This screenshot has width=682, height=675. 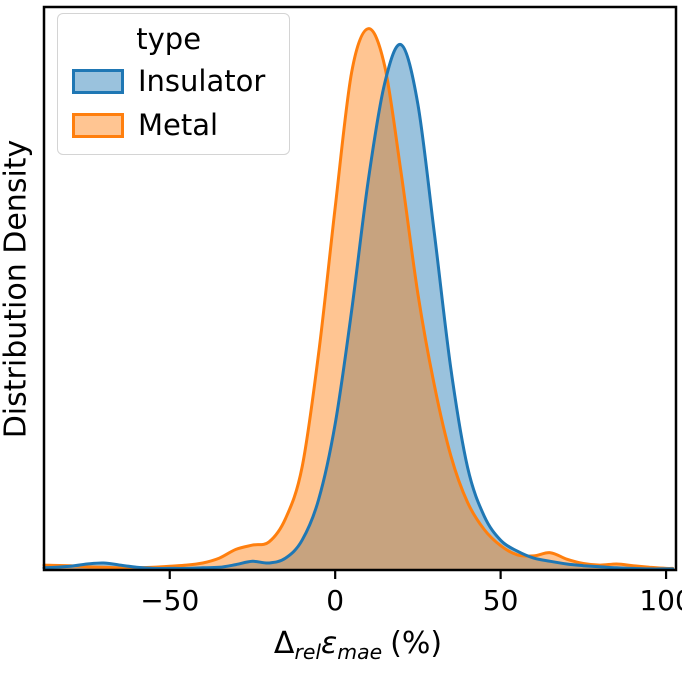 I want to click on legend-swatch-metal, so click(x=98, y=125).